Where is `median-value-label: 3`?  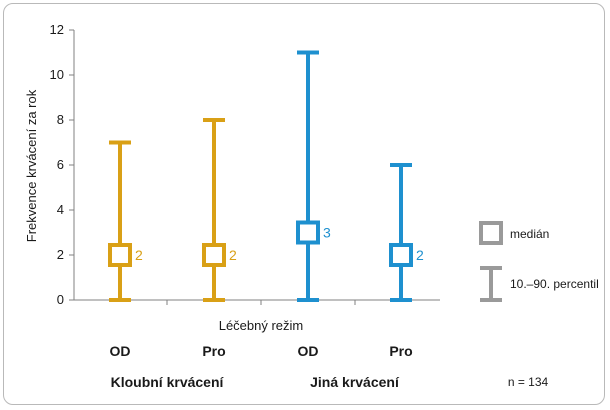
median-value-label: 3 is located at coordinates (327, 233).